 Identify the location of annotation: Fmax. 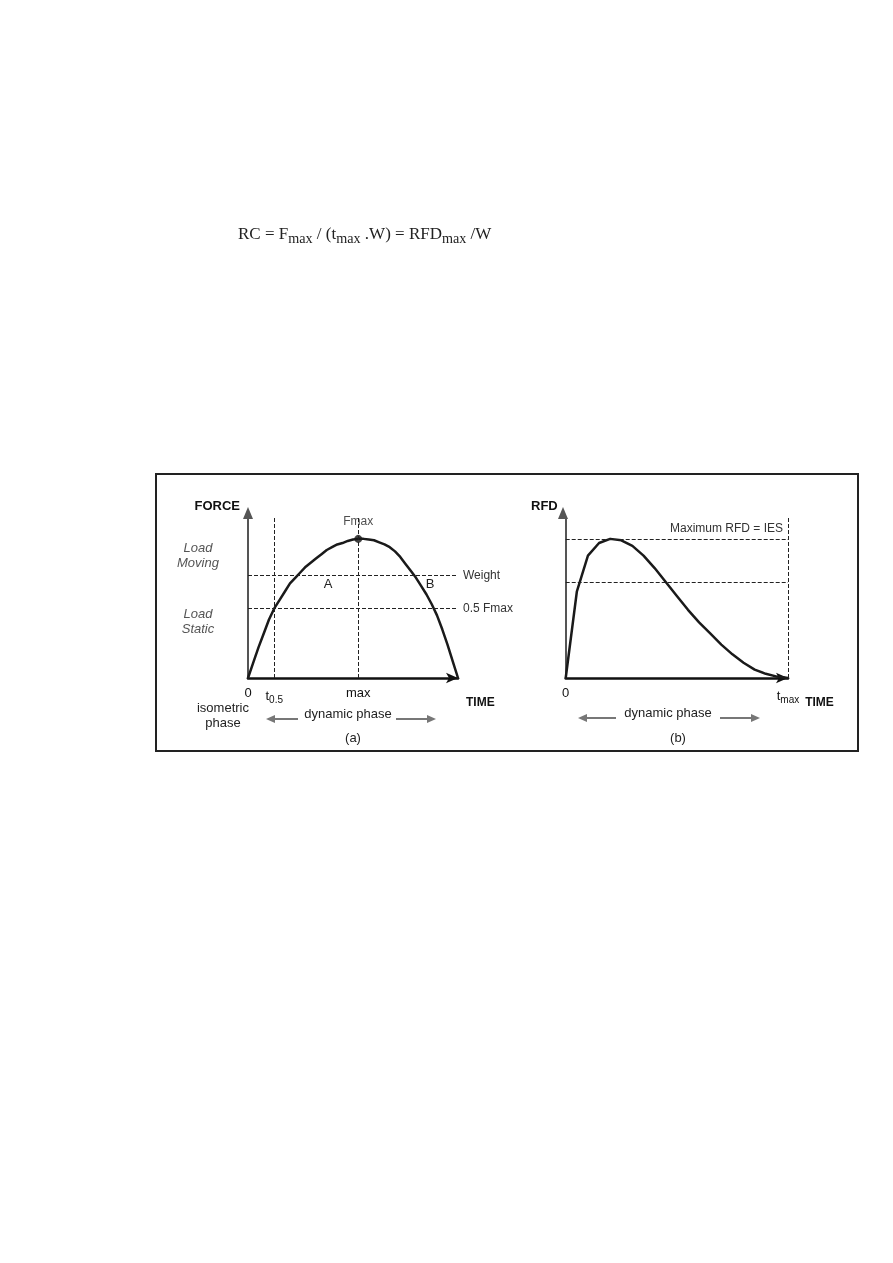
(358, 520).